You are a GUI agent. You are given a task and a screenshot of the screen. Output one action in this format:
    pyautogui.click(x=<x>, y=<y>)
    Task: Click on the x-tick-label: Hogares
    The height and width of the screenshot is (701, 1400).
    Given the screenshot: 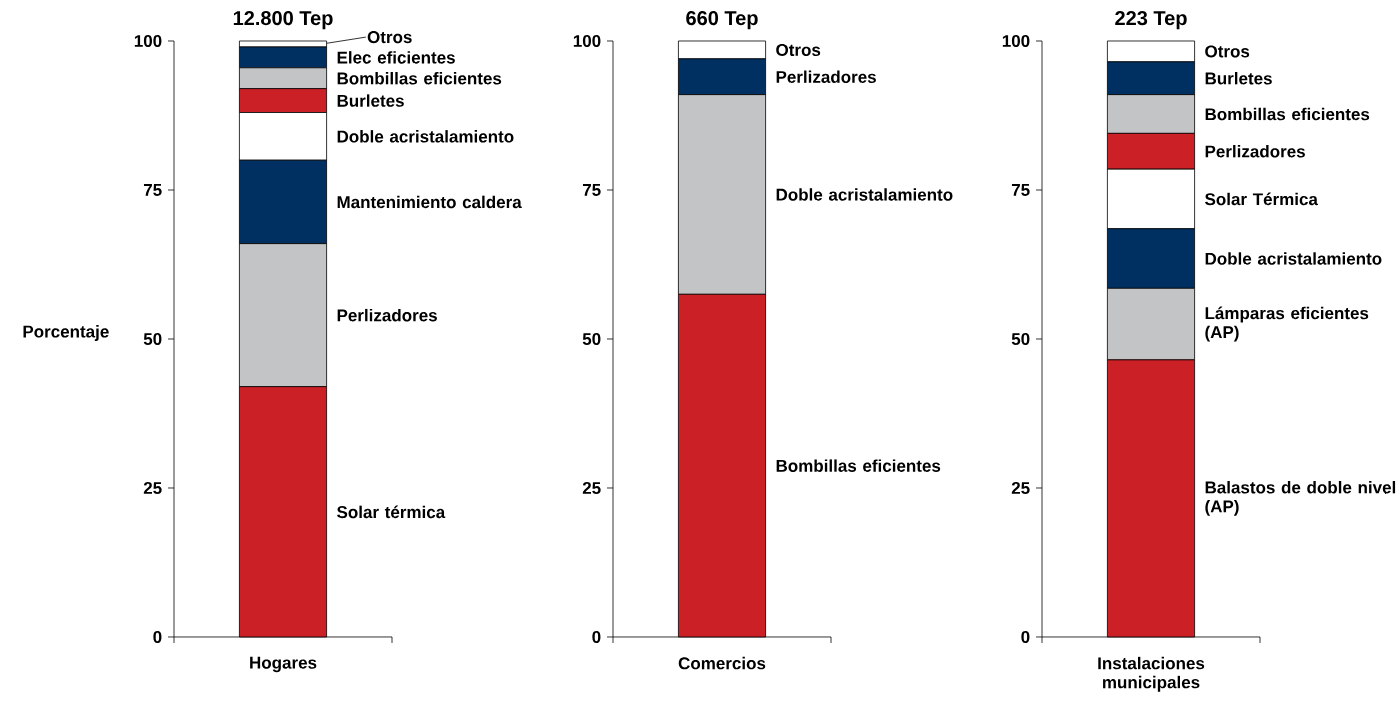 What is the action you would take?
    pyautogui.click(x=283, y=664)
    